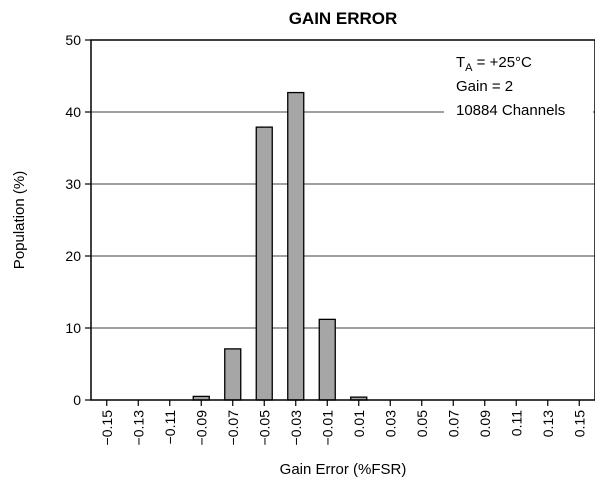 The height and width of the screenshot is (485, 595). Describe the element at coordinates (138, 428) in the screenshot. I see `x-tick-label: −0.13` at that location.